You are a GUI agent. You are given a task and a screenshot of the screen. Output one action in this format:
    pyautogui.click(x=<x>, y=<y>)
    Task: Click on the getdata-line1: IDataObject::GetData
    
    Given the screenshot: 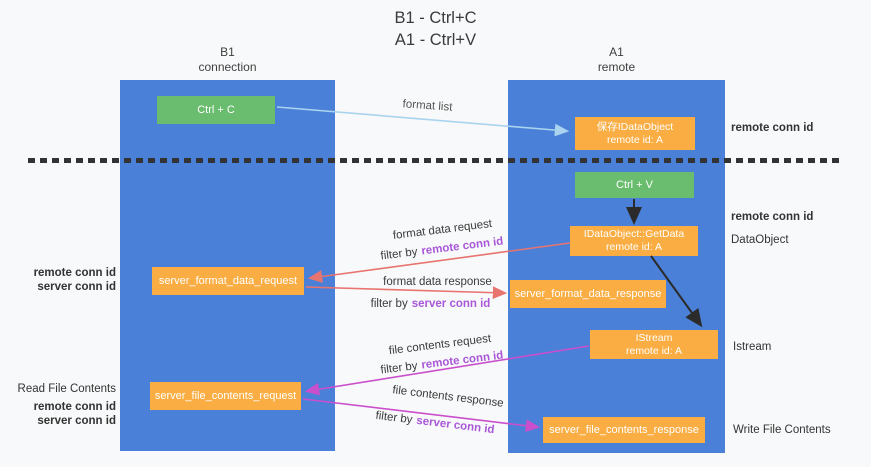 What is the action you would take?
    pyautogui.click(x=634, y=234)
    